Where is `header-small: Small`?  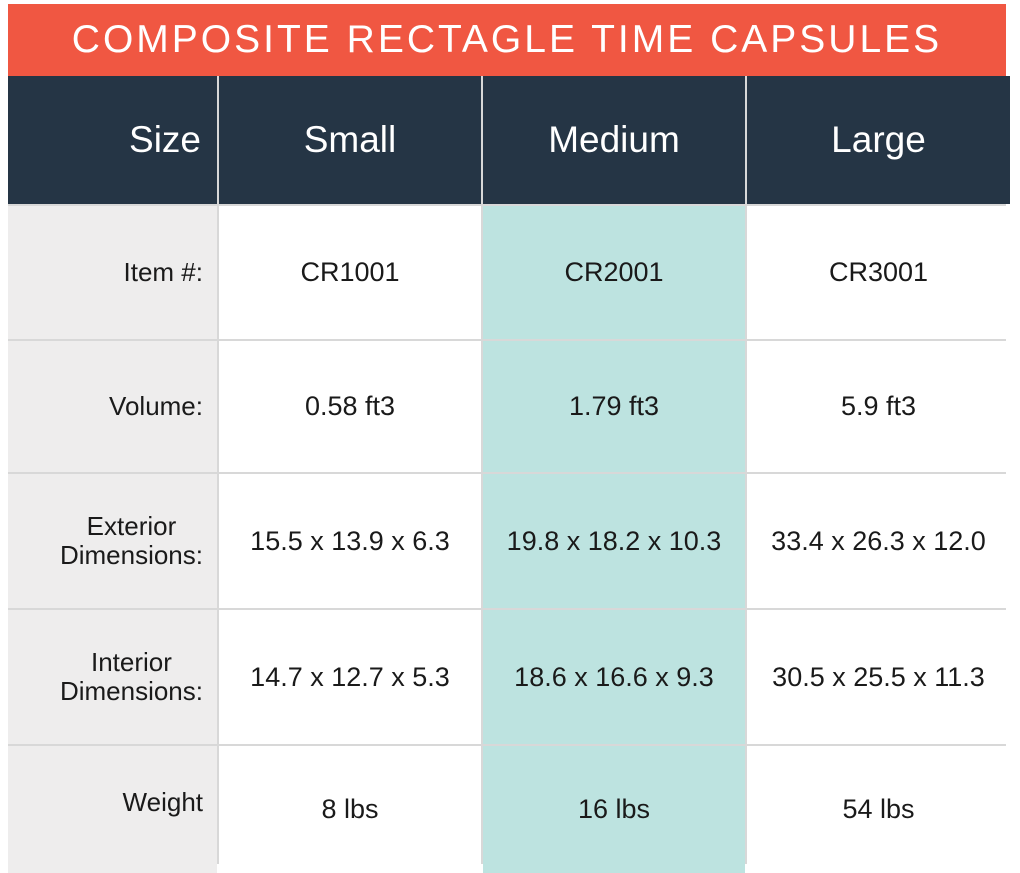 header-small: Small is located at coordinates (350, 140).